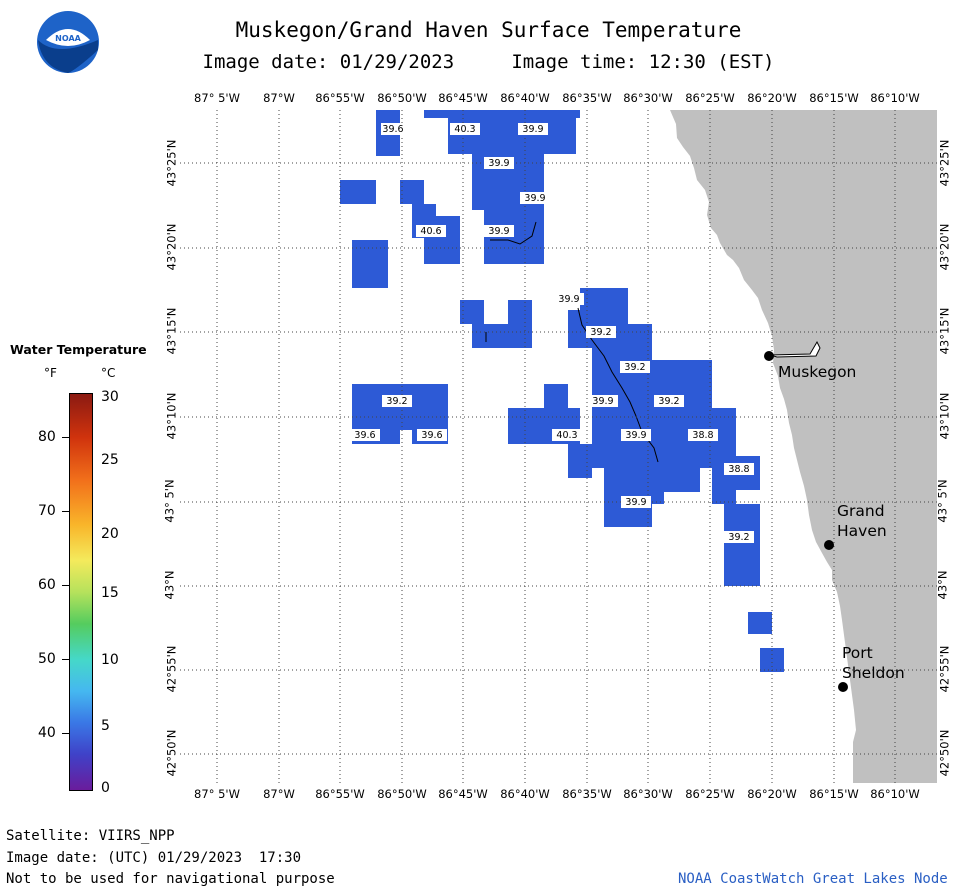 The height and width of the screenshot is (894, 977). What do you see at coordinates (772, 98) in the screenshot?
I see `lon-label: 86°20'W` at bounding box center [772, 98].